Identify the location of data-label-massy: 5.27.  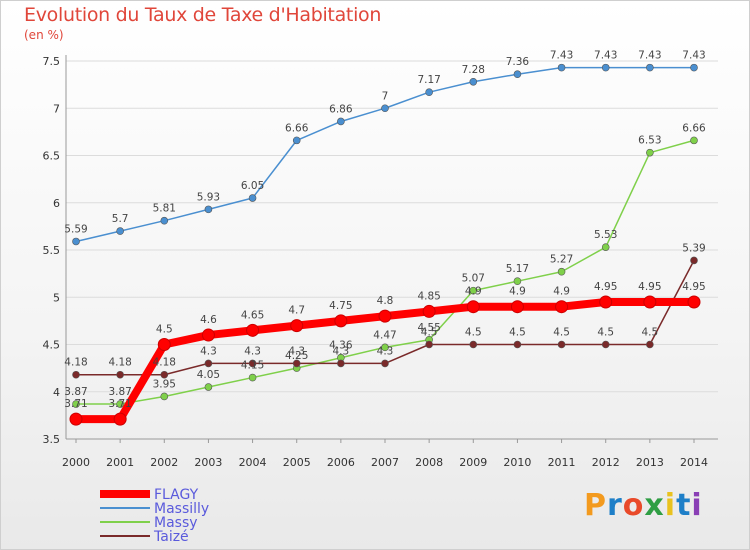
(561, 260).